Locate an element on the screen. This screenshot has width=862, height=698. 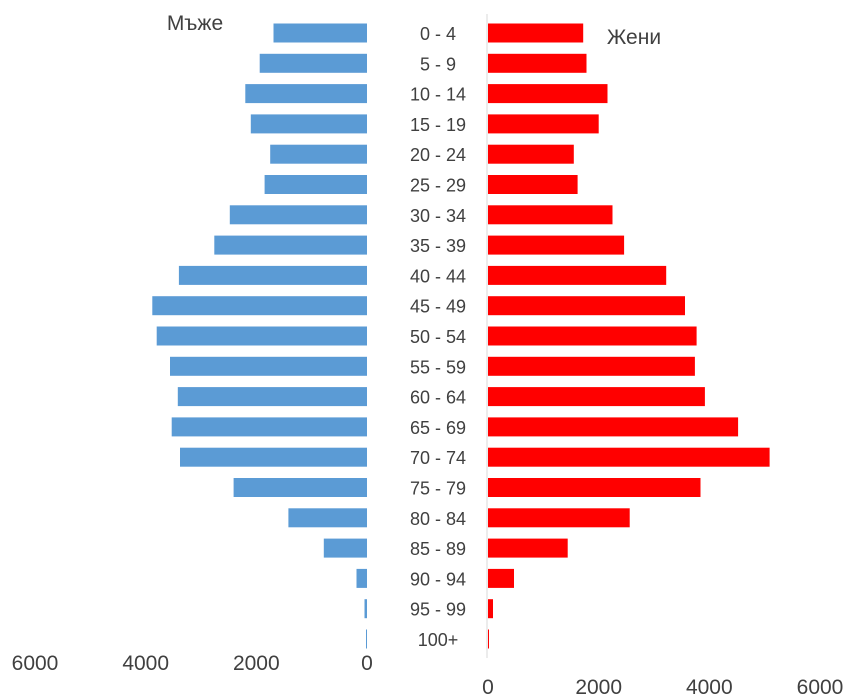
age-label-1: 5 - 9 is located at coordinates (438, 64).